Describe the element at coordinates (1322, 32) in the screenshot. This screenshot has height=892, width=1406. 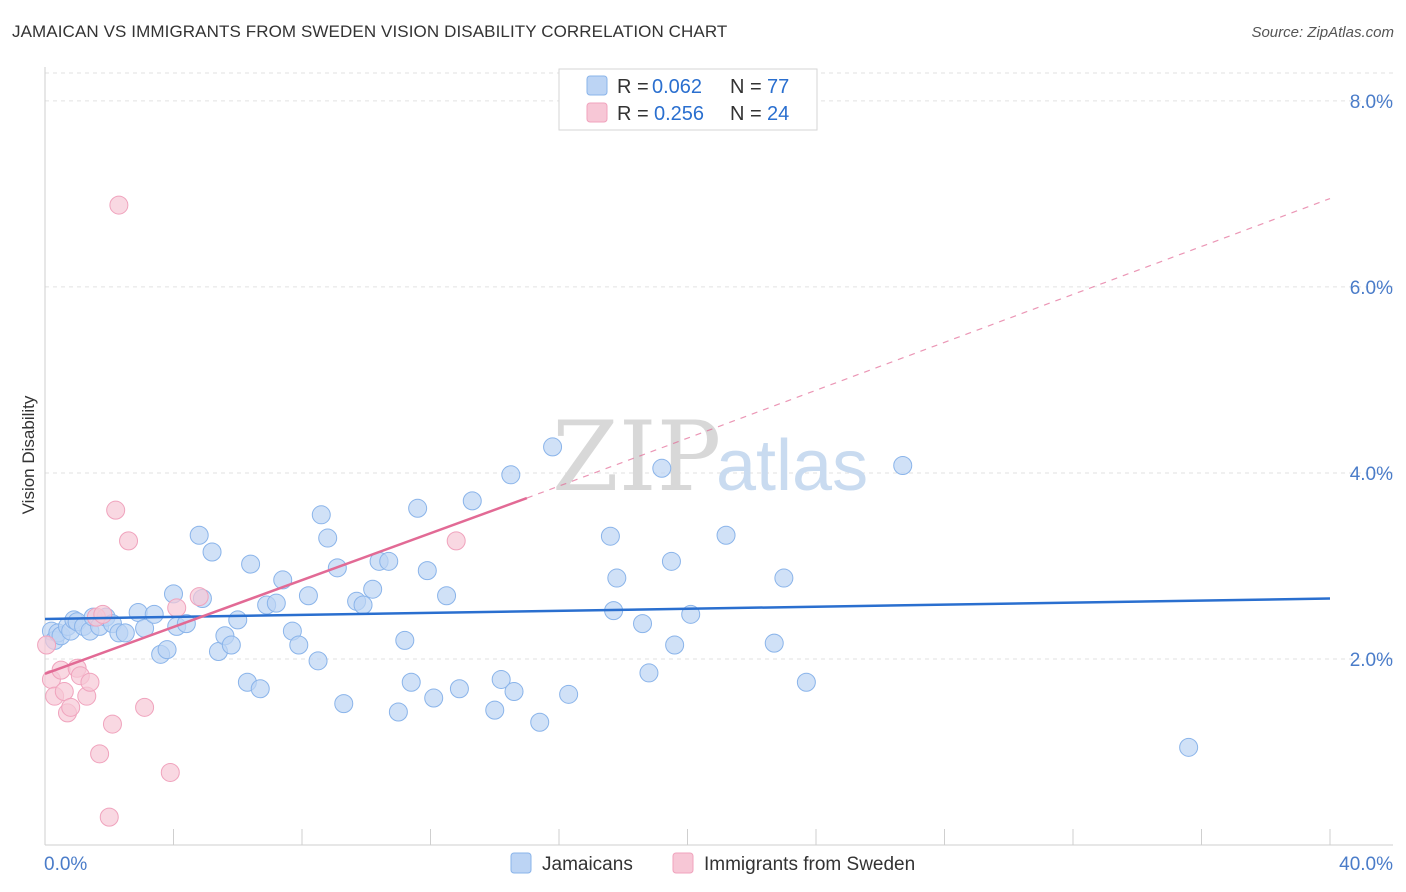
I see `source-label: Source: ZipAtlas.com` at that location.